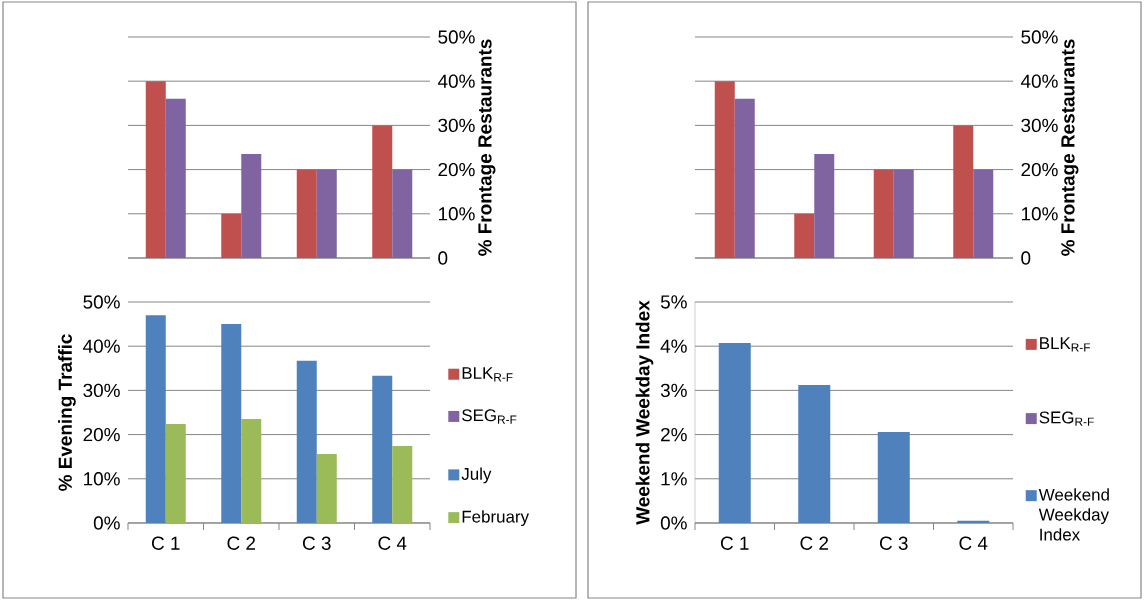  Describe the element at coordinates (674, 479) in the screenshot. I see `y-tick-label: 1%` at that location.